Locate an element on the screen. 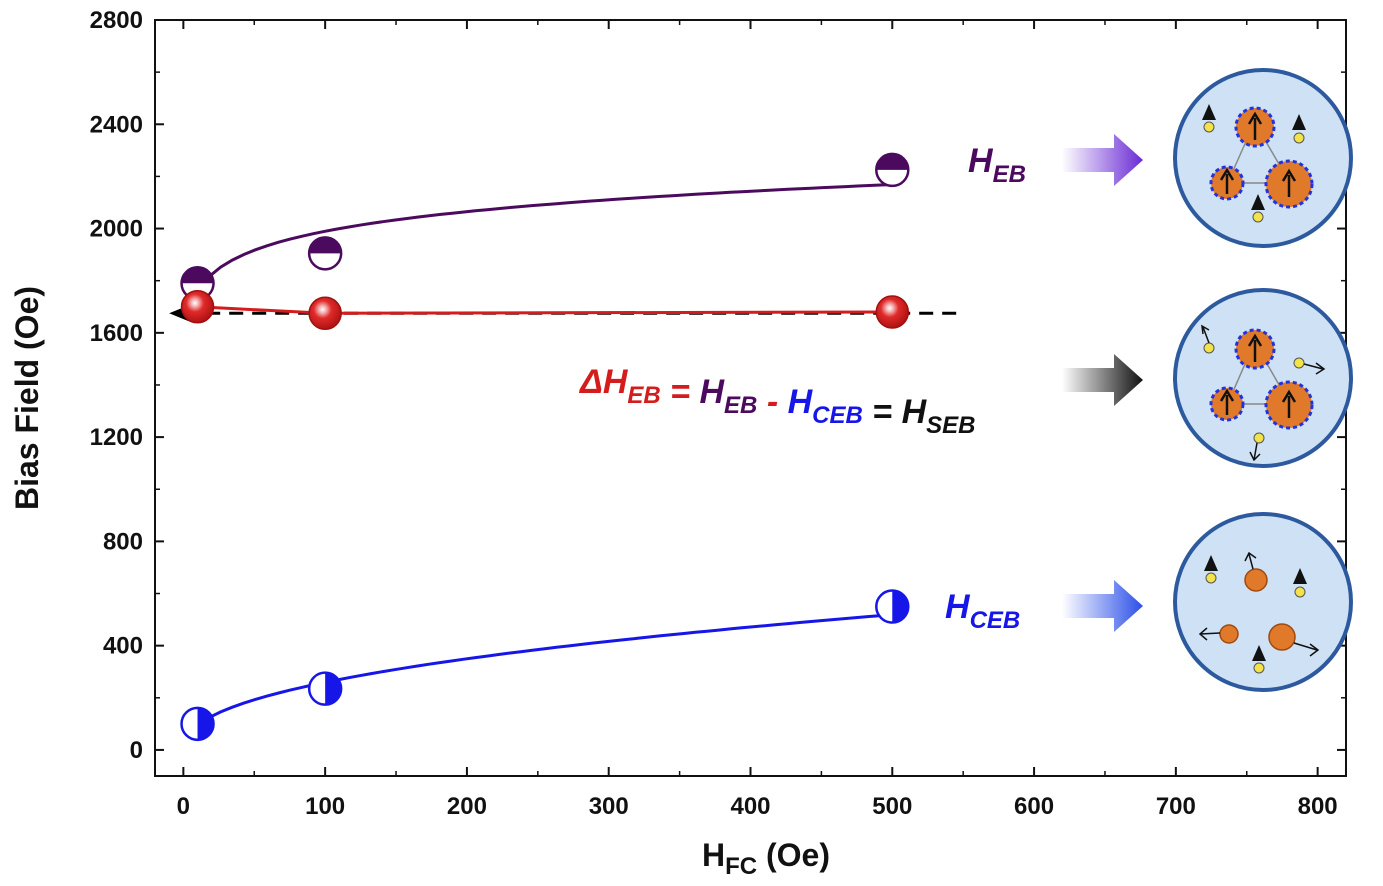 The image size is (1383, 886). schematic-hseb is located at coordinates (1263, 378).